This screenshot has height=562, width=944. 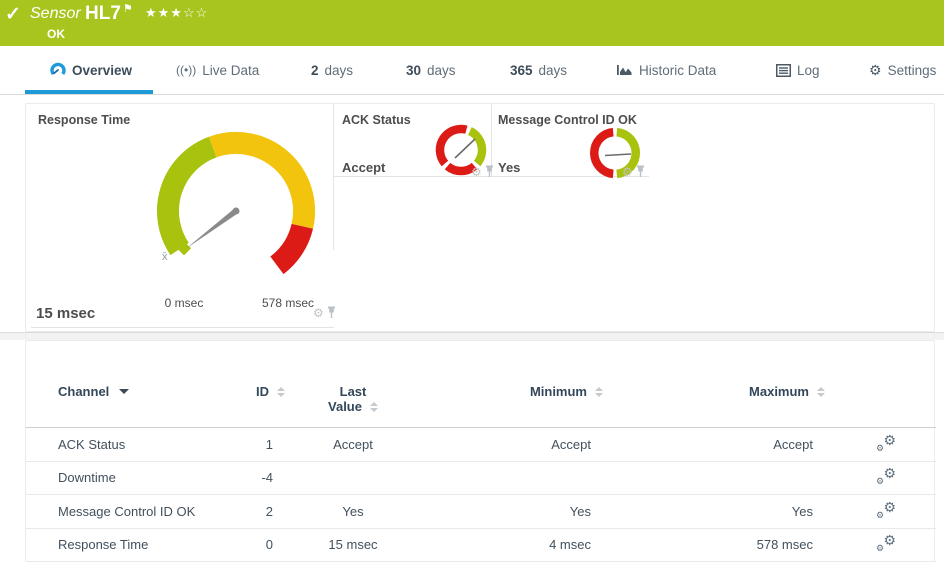 I want to click on stars-empty: ☆☆, so click(x=195, y=12).